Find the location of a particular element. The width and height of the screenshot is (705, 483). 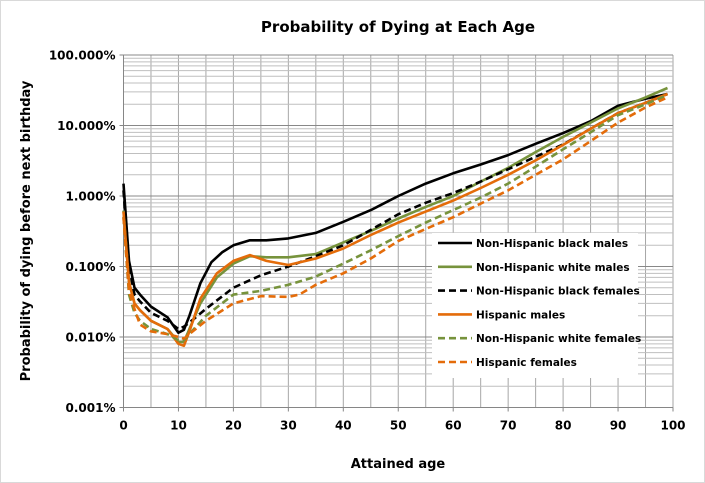

y-tick-label: 100.000% is located at coordinates (82, 56).